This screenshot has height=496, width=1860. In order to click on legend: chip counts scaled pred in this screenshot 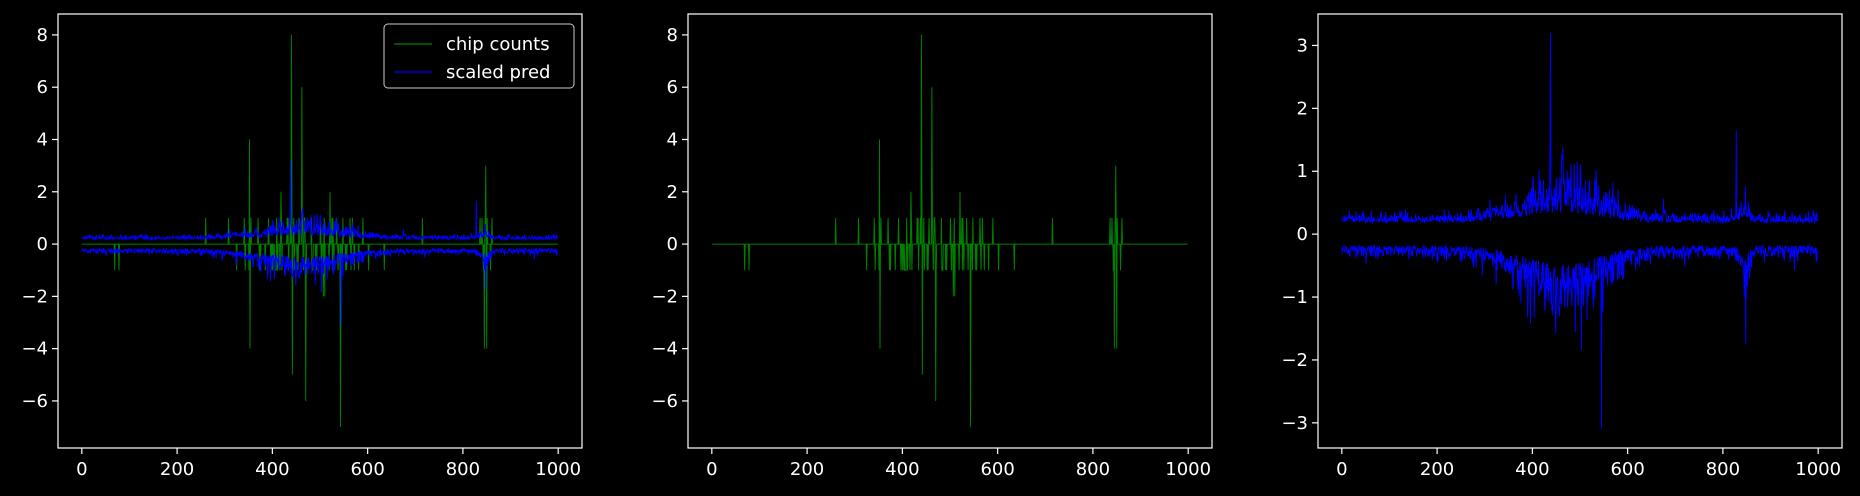, I will do `click(479, 56)`.